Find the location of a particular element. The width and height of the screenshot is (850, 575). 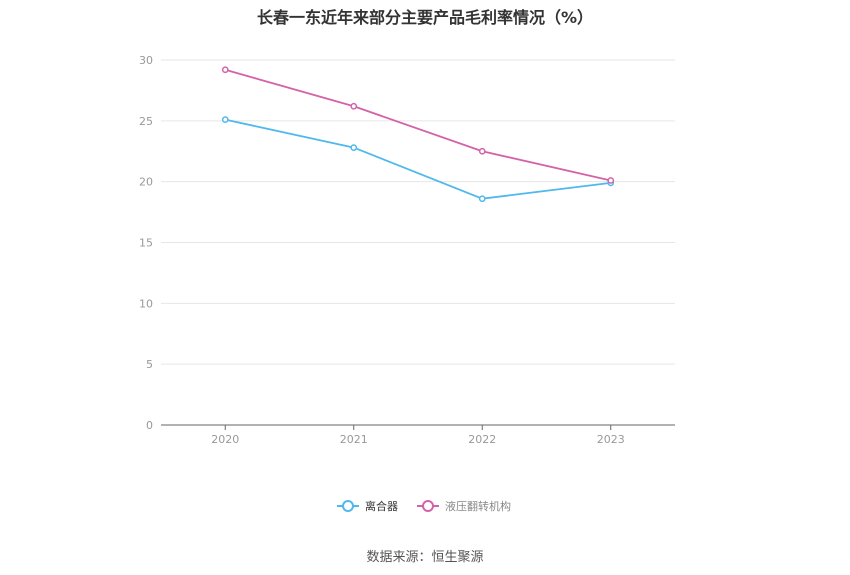

legend-item-1: 液压翻转机构 is located at coordinates (464, 506).